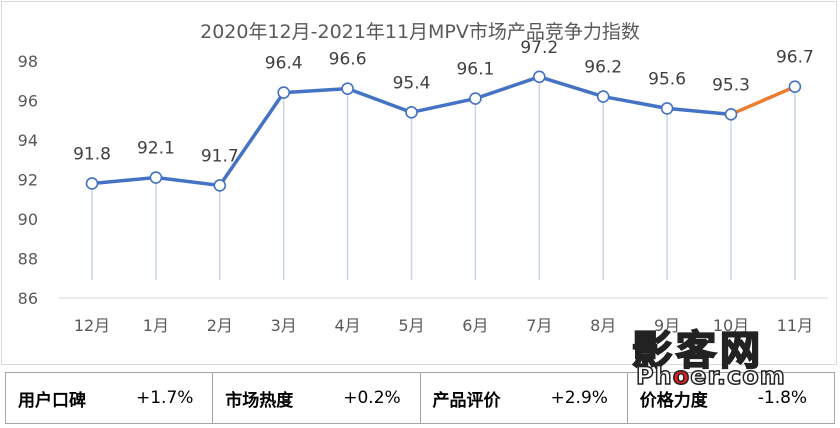 Image resolution: width=840 pixels, height=428 pixels. What do you see at coordinates (259, 400) in the screenshot?
I see `metric-label: 市场热度` at bounding box center [259, 400].